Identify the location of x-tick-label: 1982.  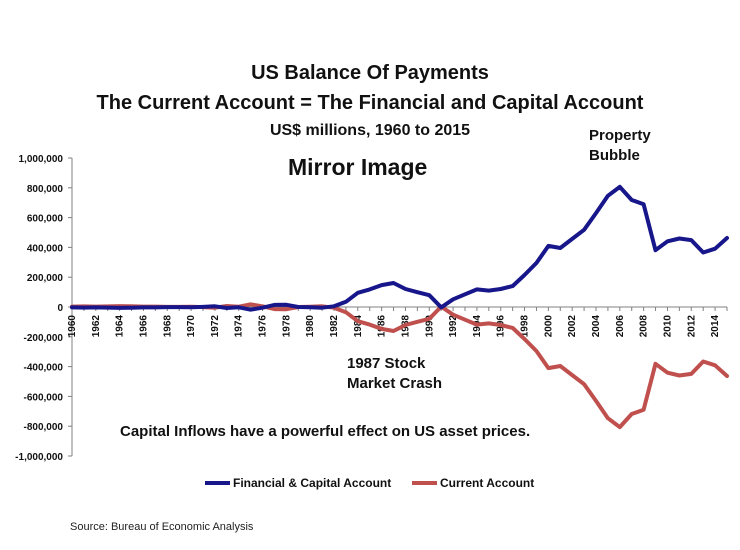
(334, 326).